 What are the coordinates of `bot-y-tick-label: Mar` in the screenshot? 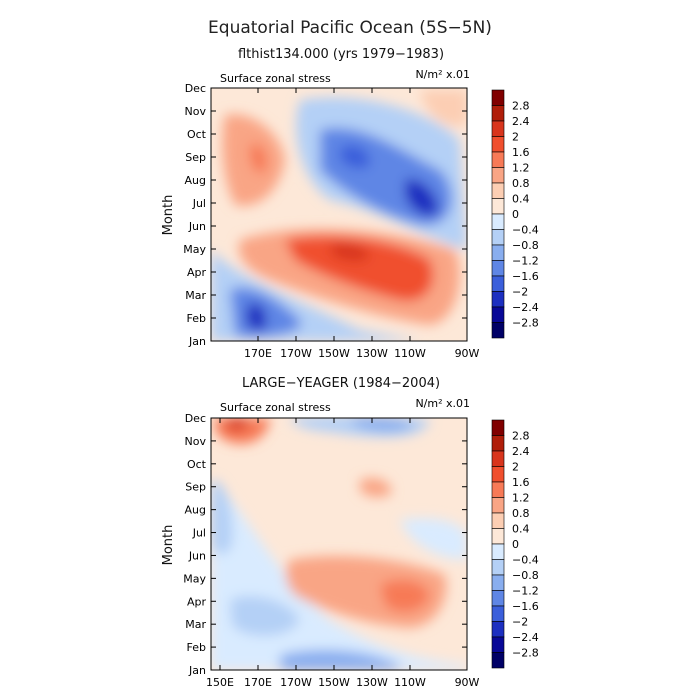 It's located at (195, 624).